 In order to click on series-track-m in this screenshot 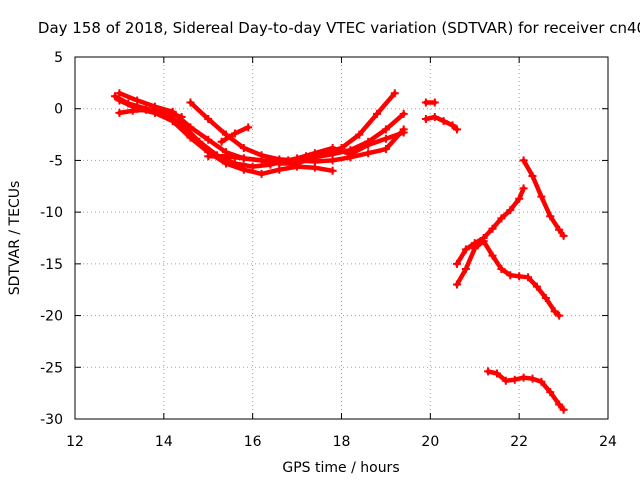, I will do `click(525, 390)`.